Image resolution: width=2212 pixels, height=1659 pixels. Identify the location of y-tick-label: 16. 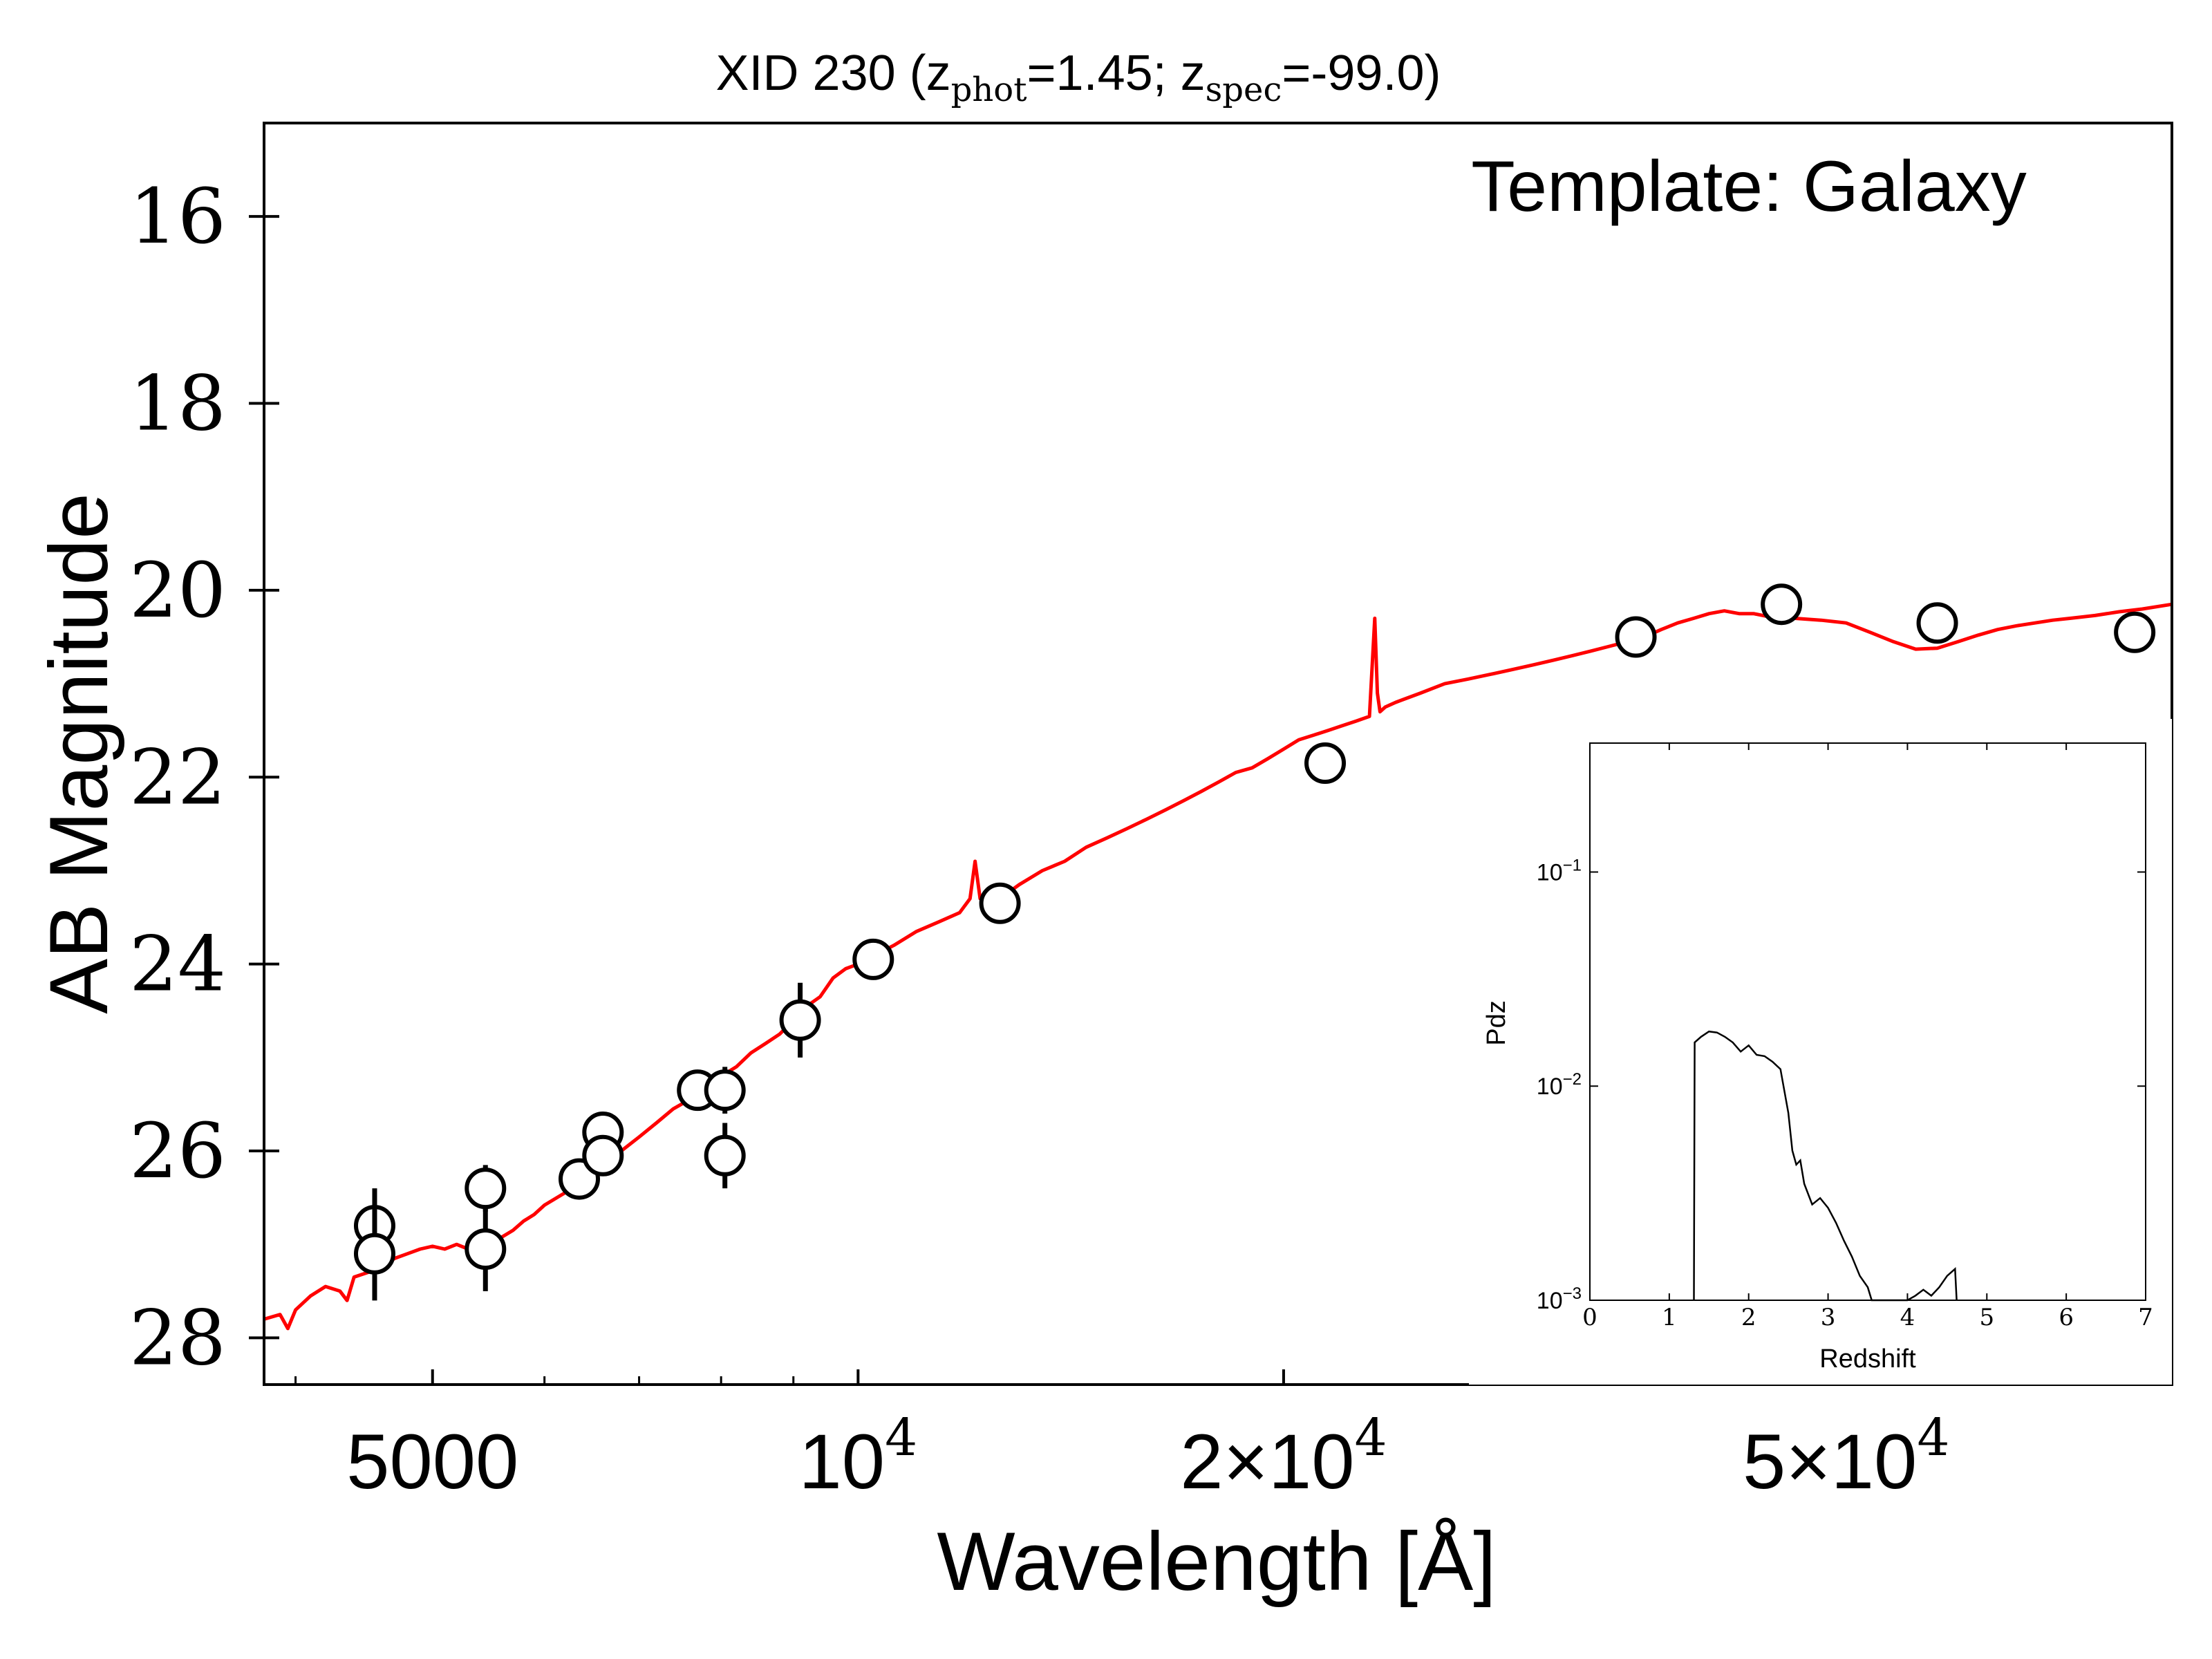
(177, 216).